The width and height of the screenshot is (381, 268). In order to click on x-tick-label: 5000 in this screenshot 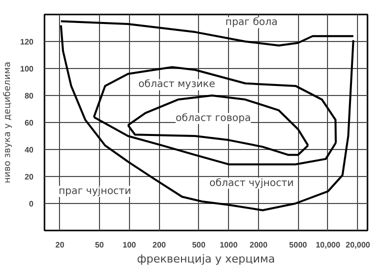, I will do `click(298, 245)`.